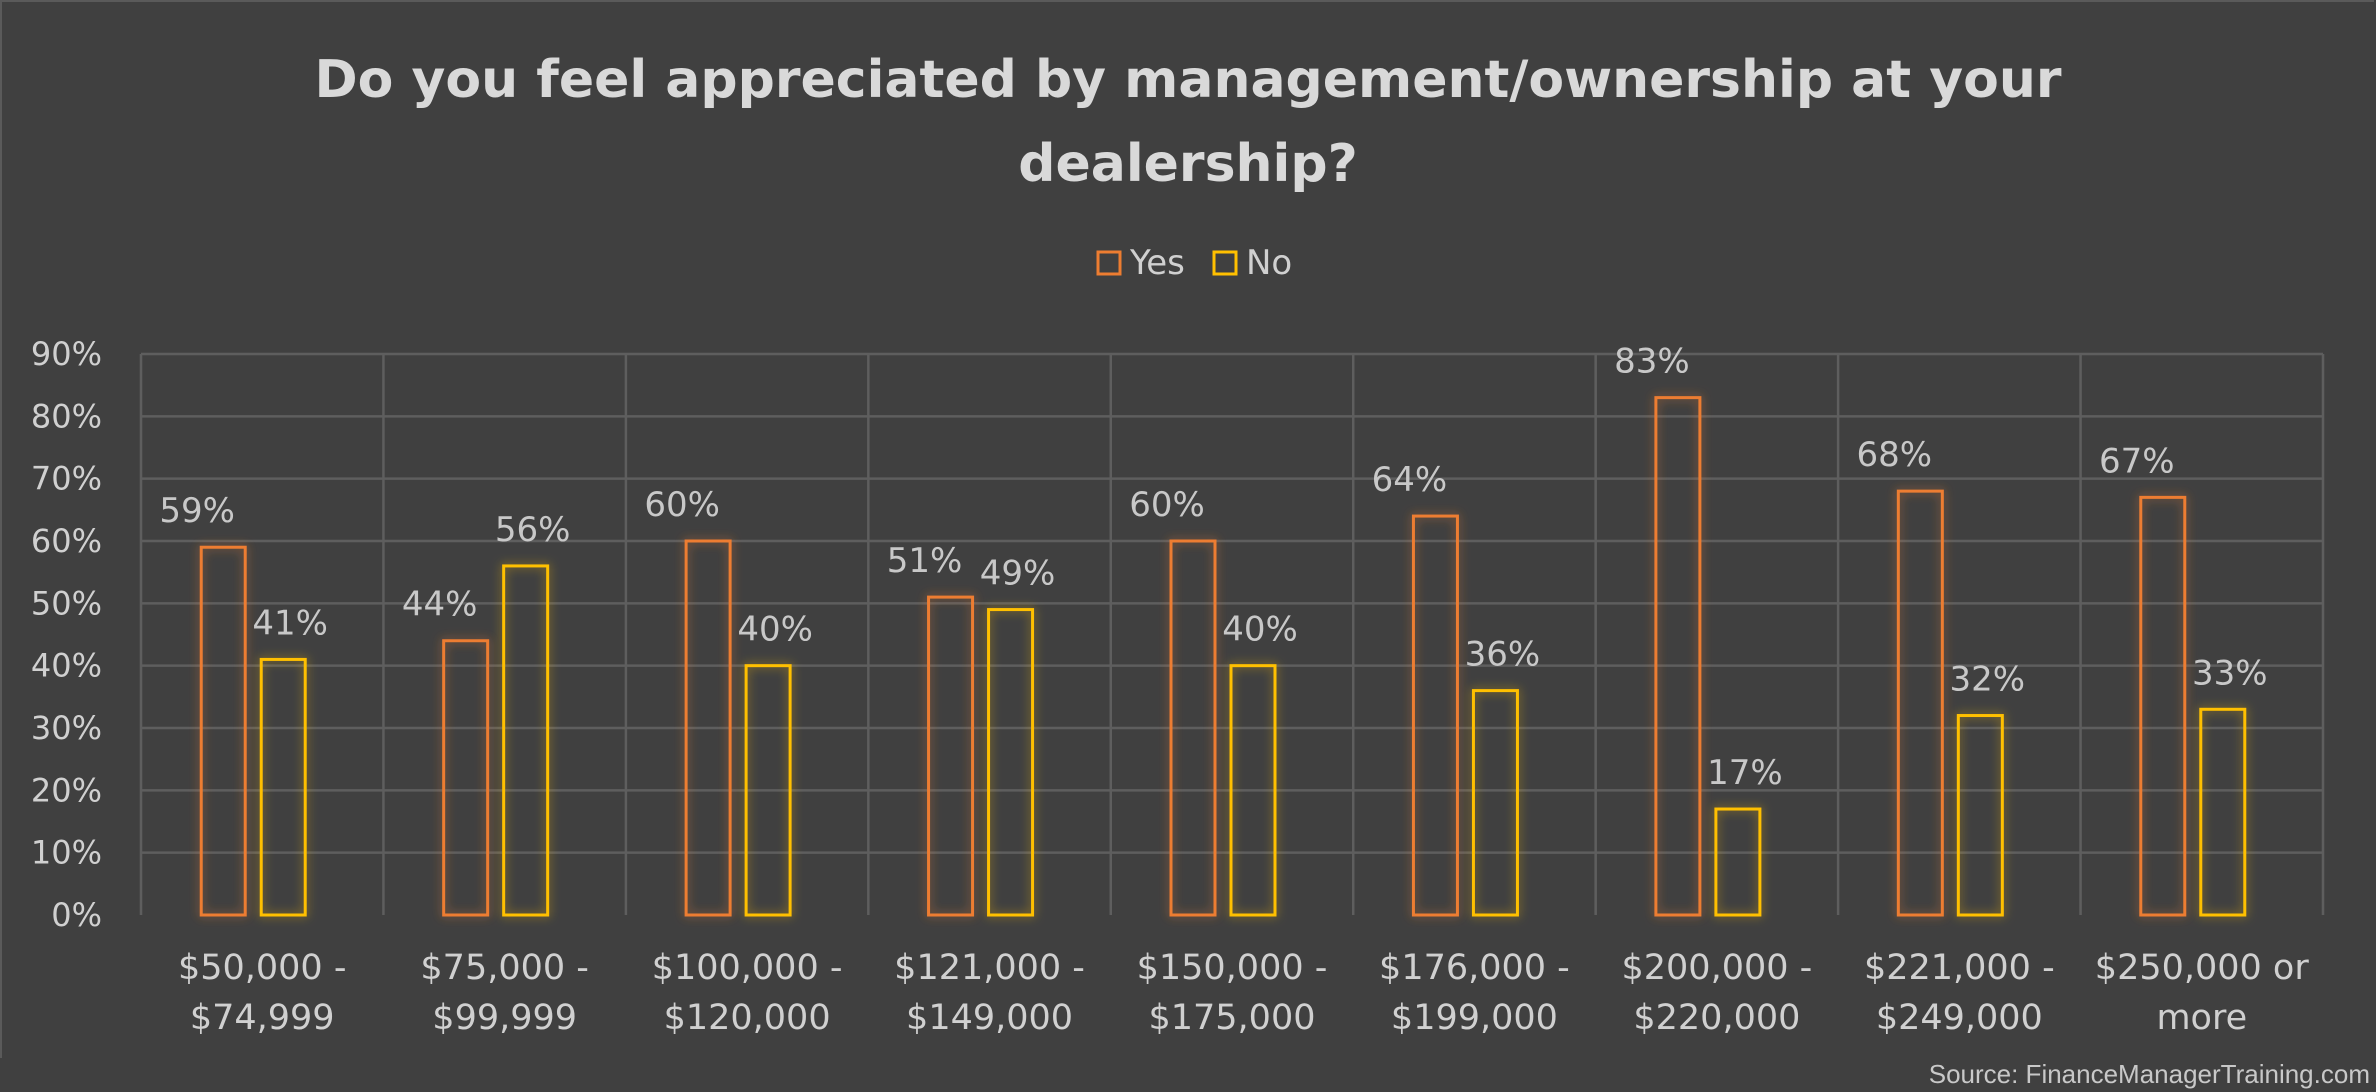 This screenshot has width=2376, height=1092. Describe the element at coordinates (1269, 263) in the screenshot. I see `legend-label-no: No` at that location.